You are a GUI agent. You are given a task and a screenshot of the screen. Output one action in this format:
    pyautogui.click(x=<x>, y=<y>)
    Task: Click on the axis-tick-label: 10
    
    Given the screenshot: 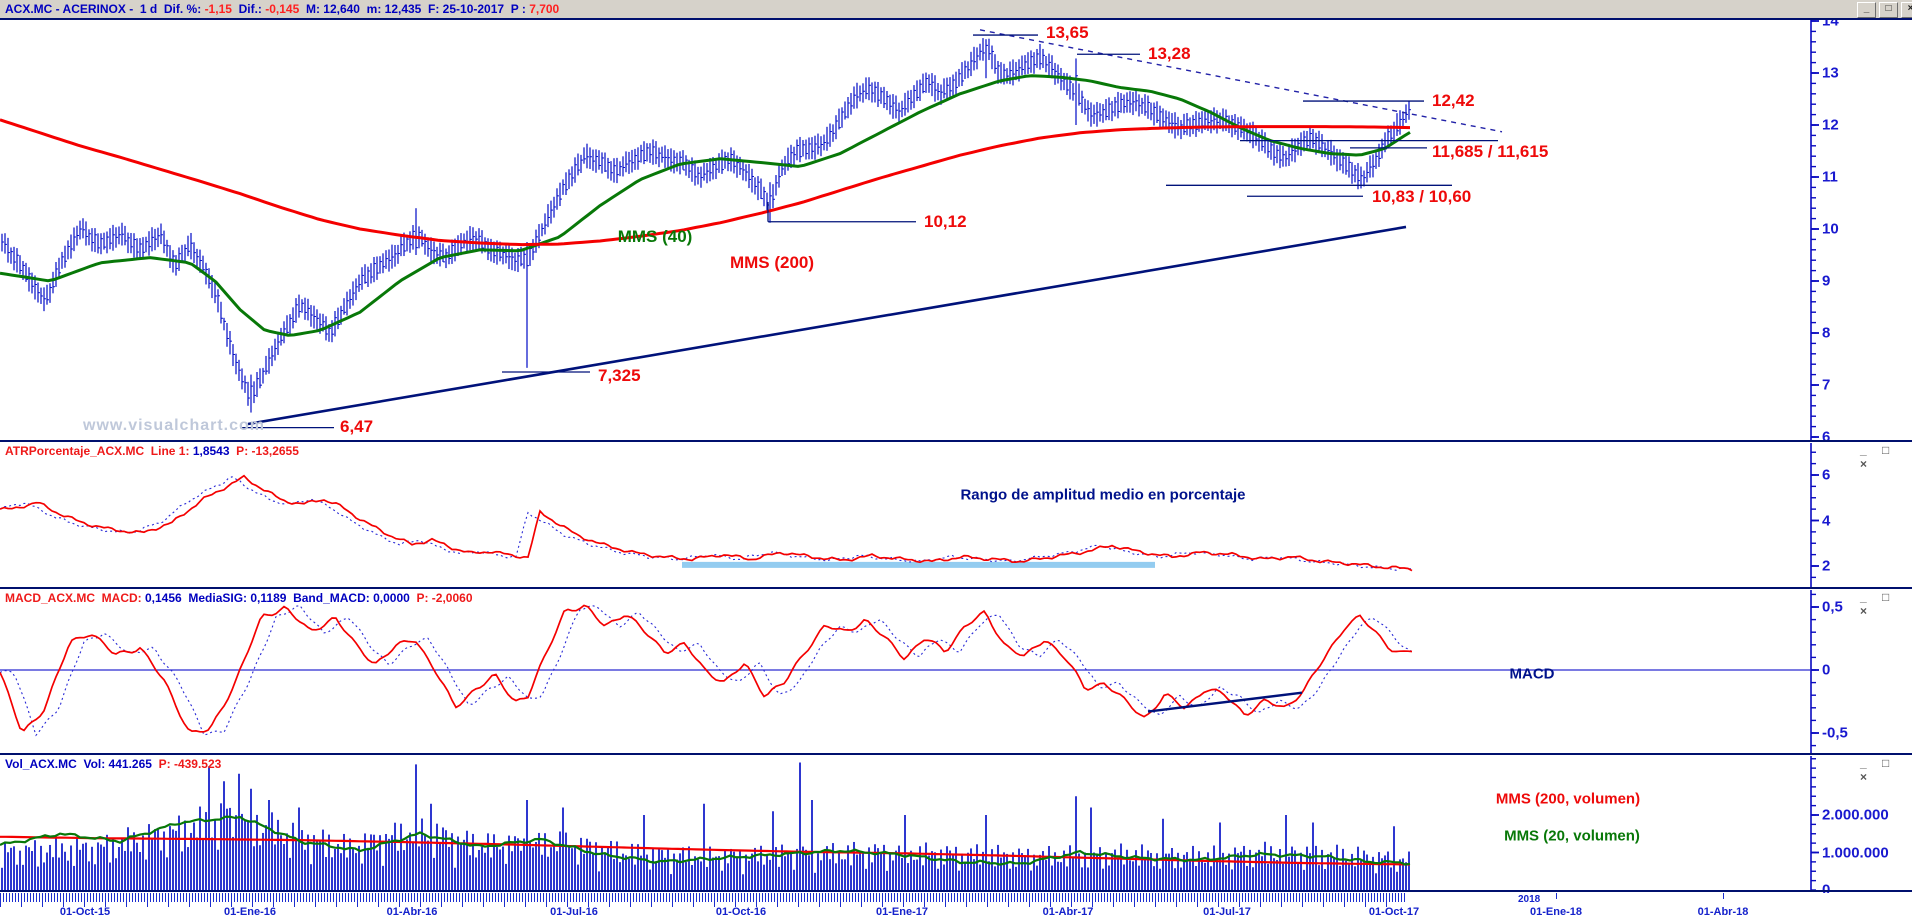 What is the action you would take?
    pyautogui.click(x=1830, y=229)
    